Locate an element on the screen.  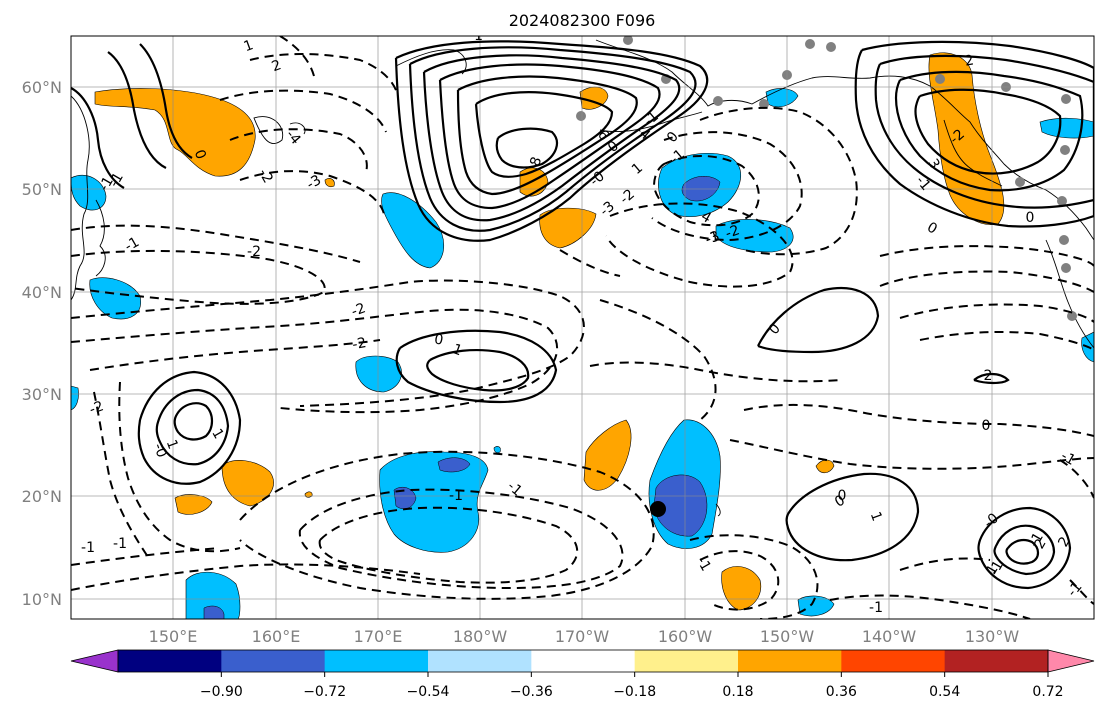
lat-label: 20°N is located at coordinates (42, 496).